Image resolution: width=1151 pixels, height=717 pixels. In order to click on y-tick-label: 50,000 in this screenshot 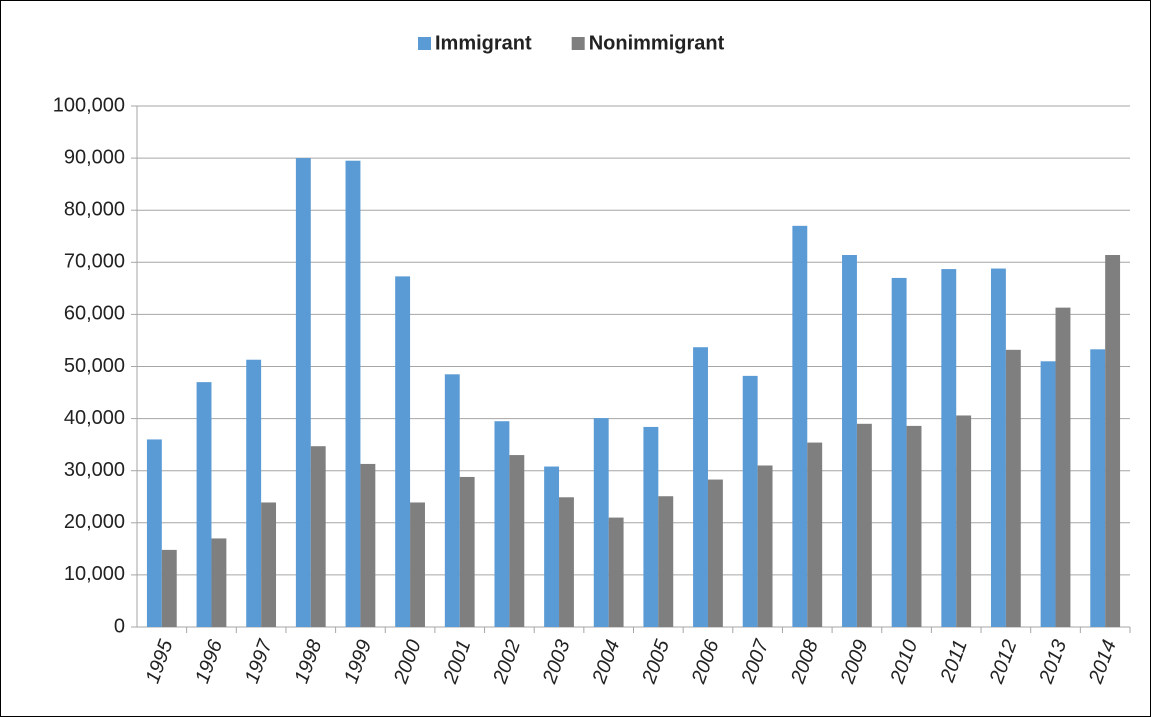, I will do `click(94, 366)`.